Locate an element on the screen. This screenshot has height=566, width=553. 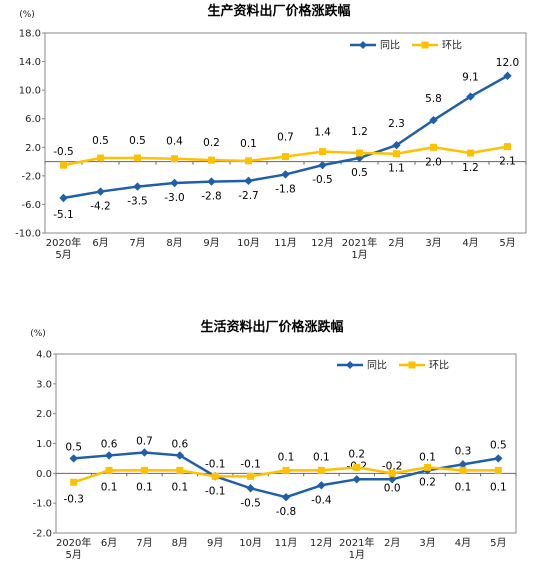
y-tick-label: 18.0 is located at coordinates (30, 34).